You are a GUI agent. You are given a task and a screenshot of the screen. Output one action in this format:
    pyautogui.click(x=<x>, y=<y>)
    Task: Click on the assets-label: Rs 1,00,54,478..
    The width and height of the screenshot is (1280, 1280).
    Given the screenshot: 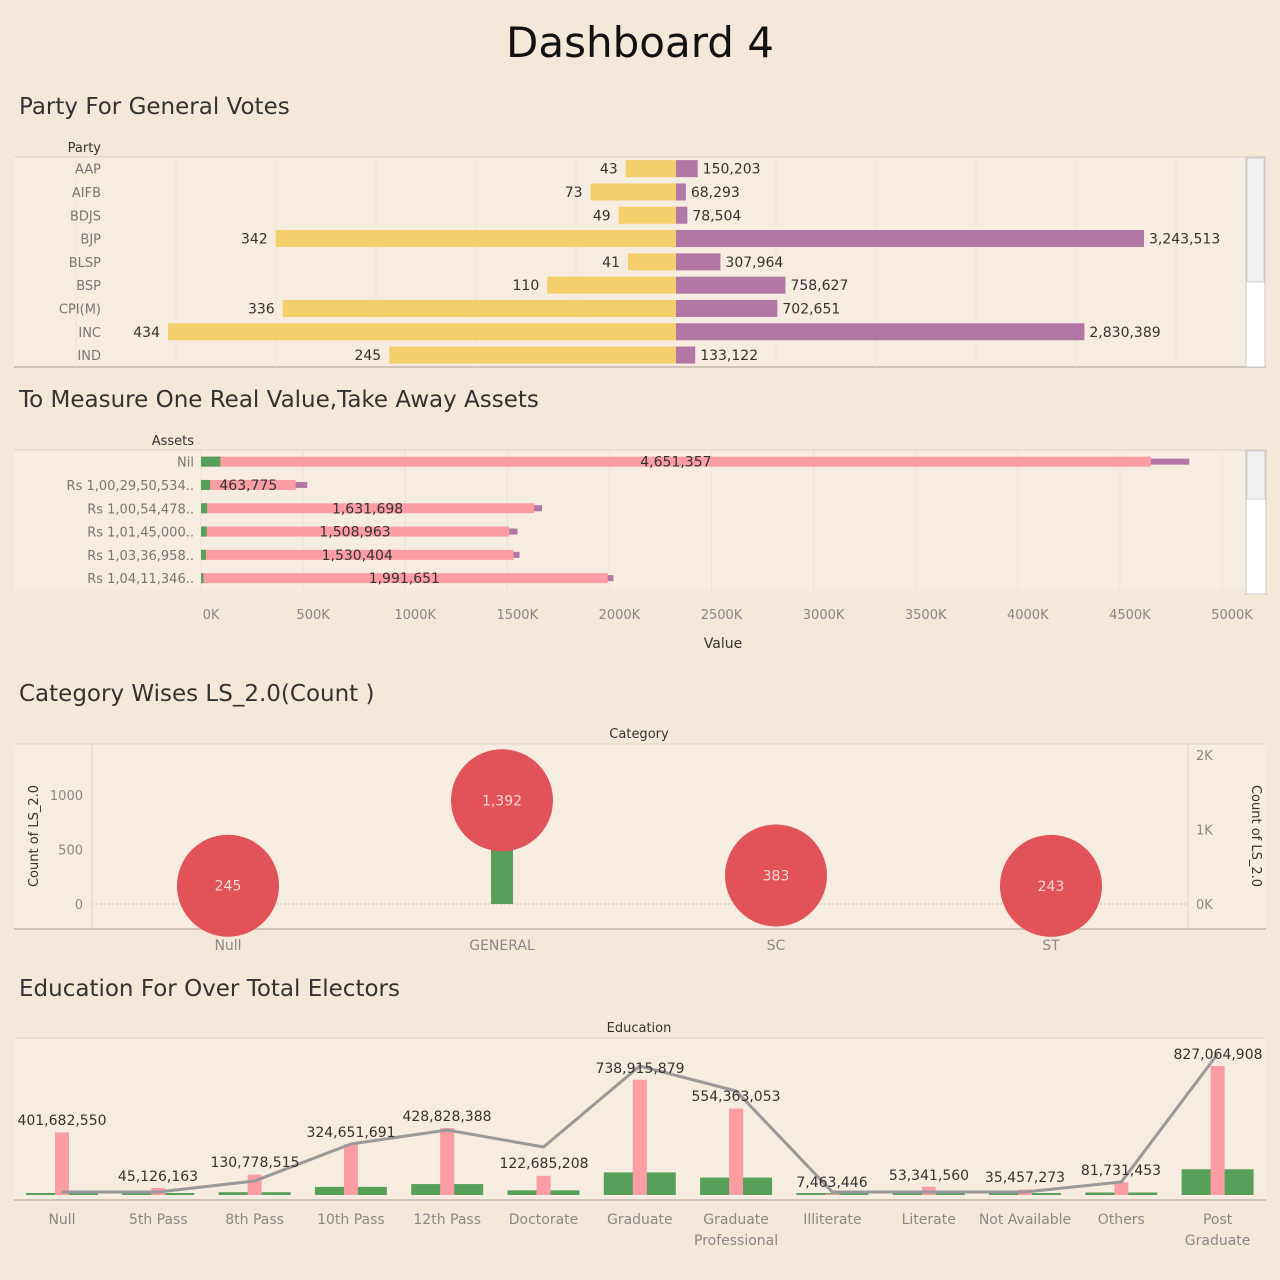 What is the action you would take?
    pyautogui.click(x=140, y=509)
    